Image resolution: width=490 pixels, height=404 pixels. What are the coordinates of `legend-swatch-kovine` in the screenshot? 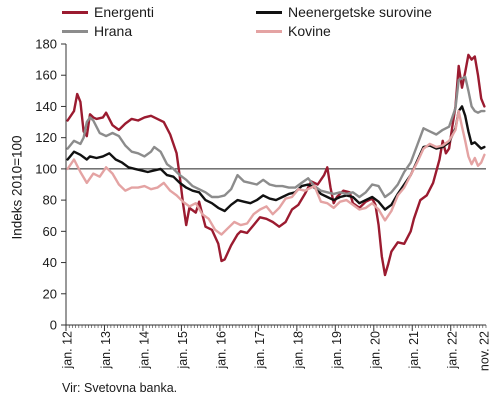 It's located at (269, 31).